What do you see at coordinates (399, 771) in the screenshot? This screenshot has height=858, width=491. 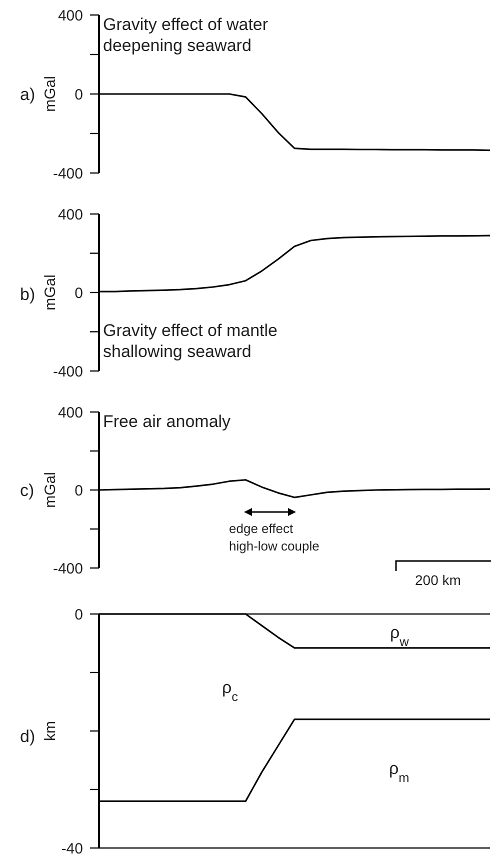 I see `annotation: ρ$_{m}$` at bounding box center [399, 771].